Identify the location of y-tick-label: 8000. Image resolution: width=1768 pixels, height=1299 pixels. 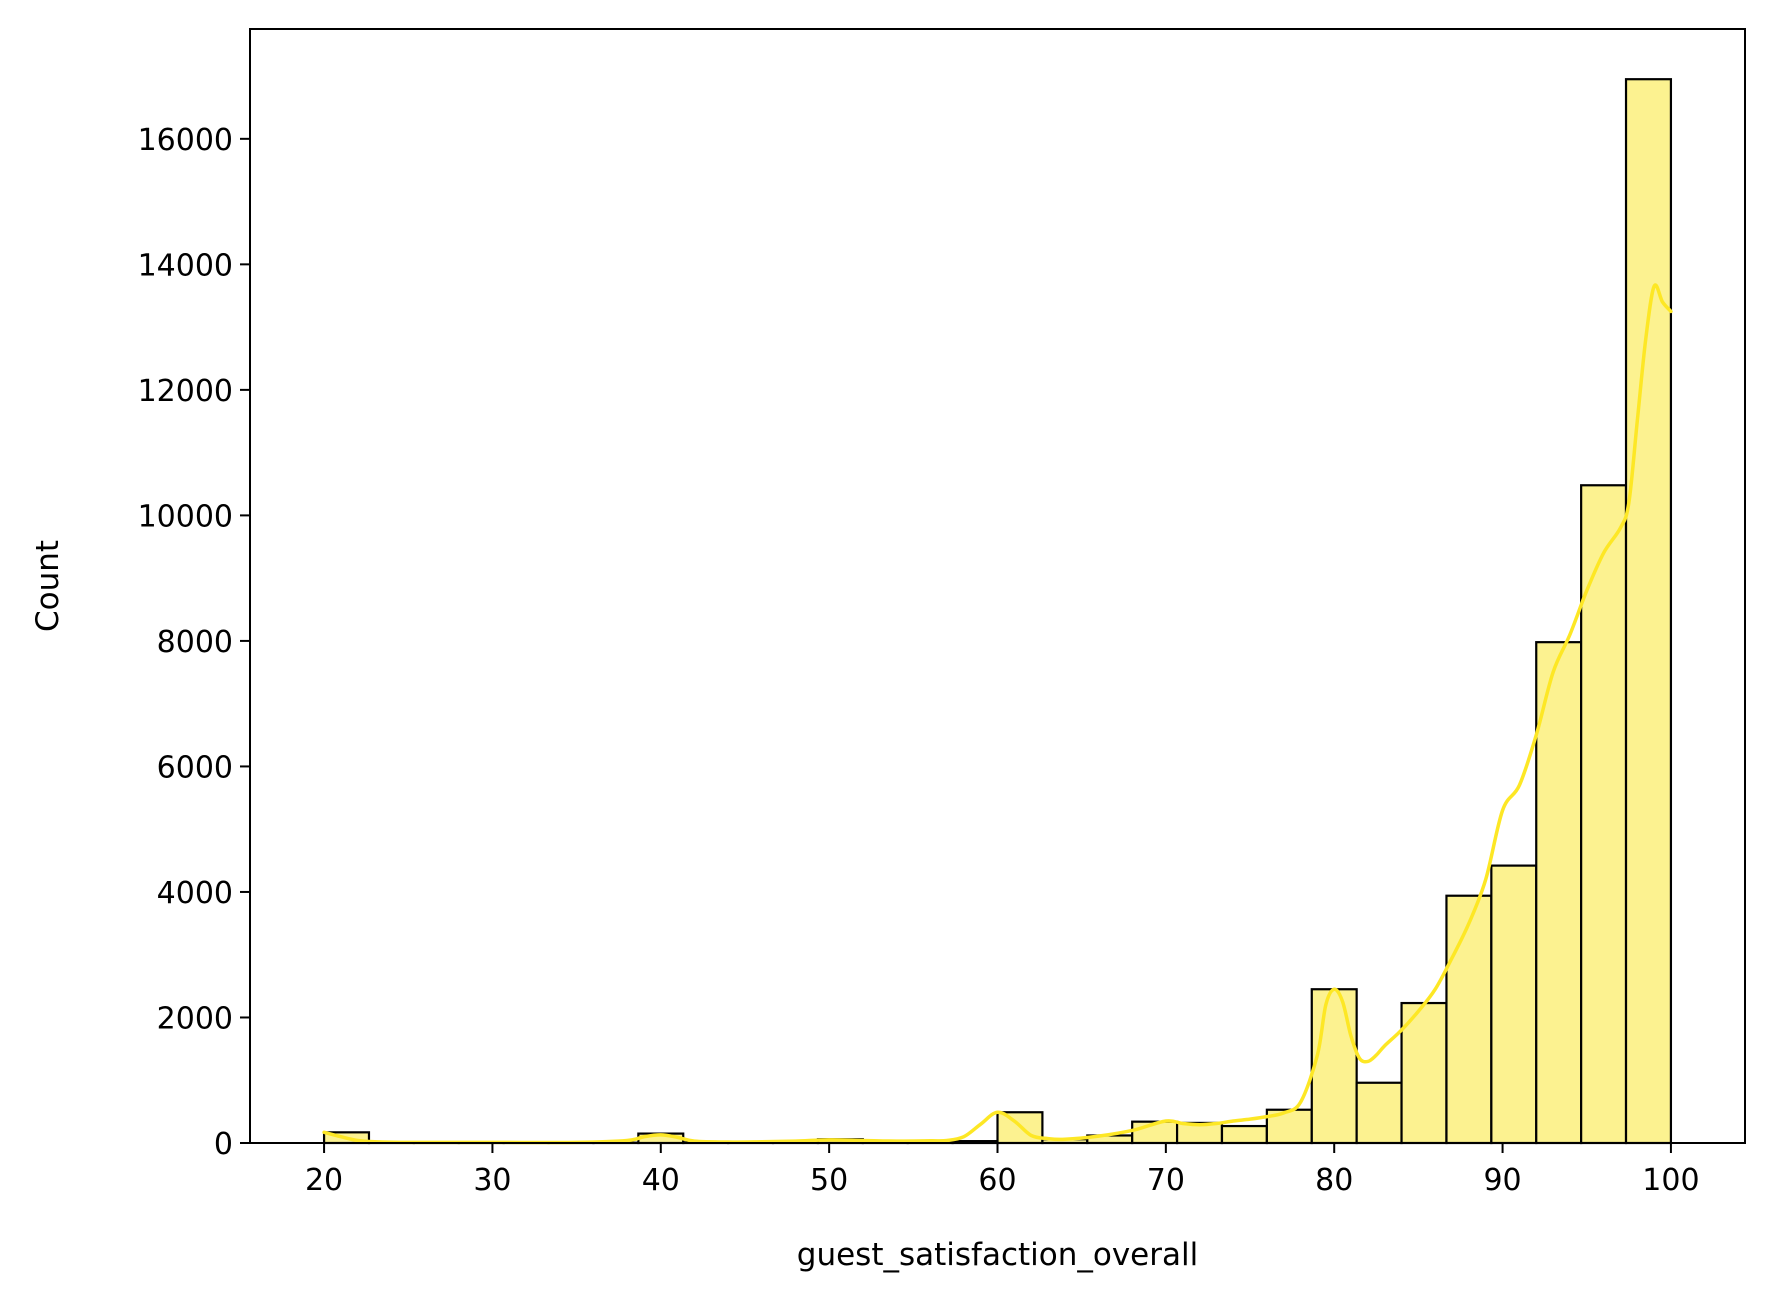
(195, 642).